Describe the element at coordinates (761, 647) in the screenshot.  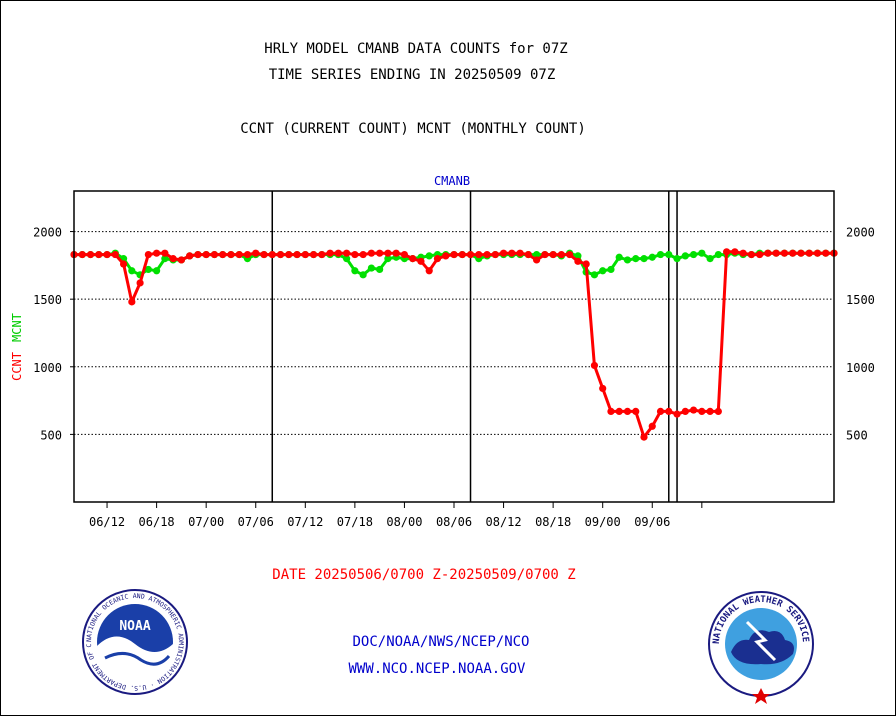
I see `nws-logo: NATIONAL WEATHER SERVICE` at that location.